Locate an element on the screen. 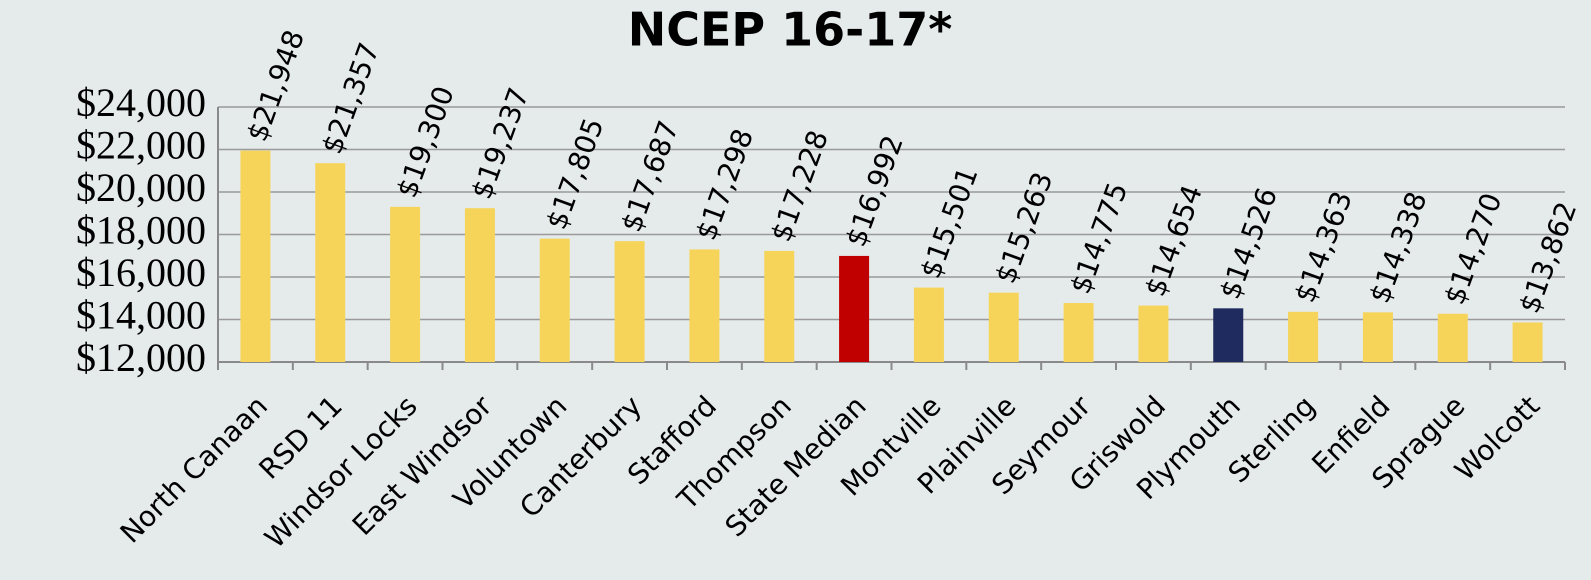 This screenshot has height=580, width=1591. value-label: $19,237 is located at coordinates (500, 143).